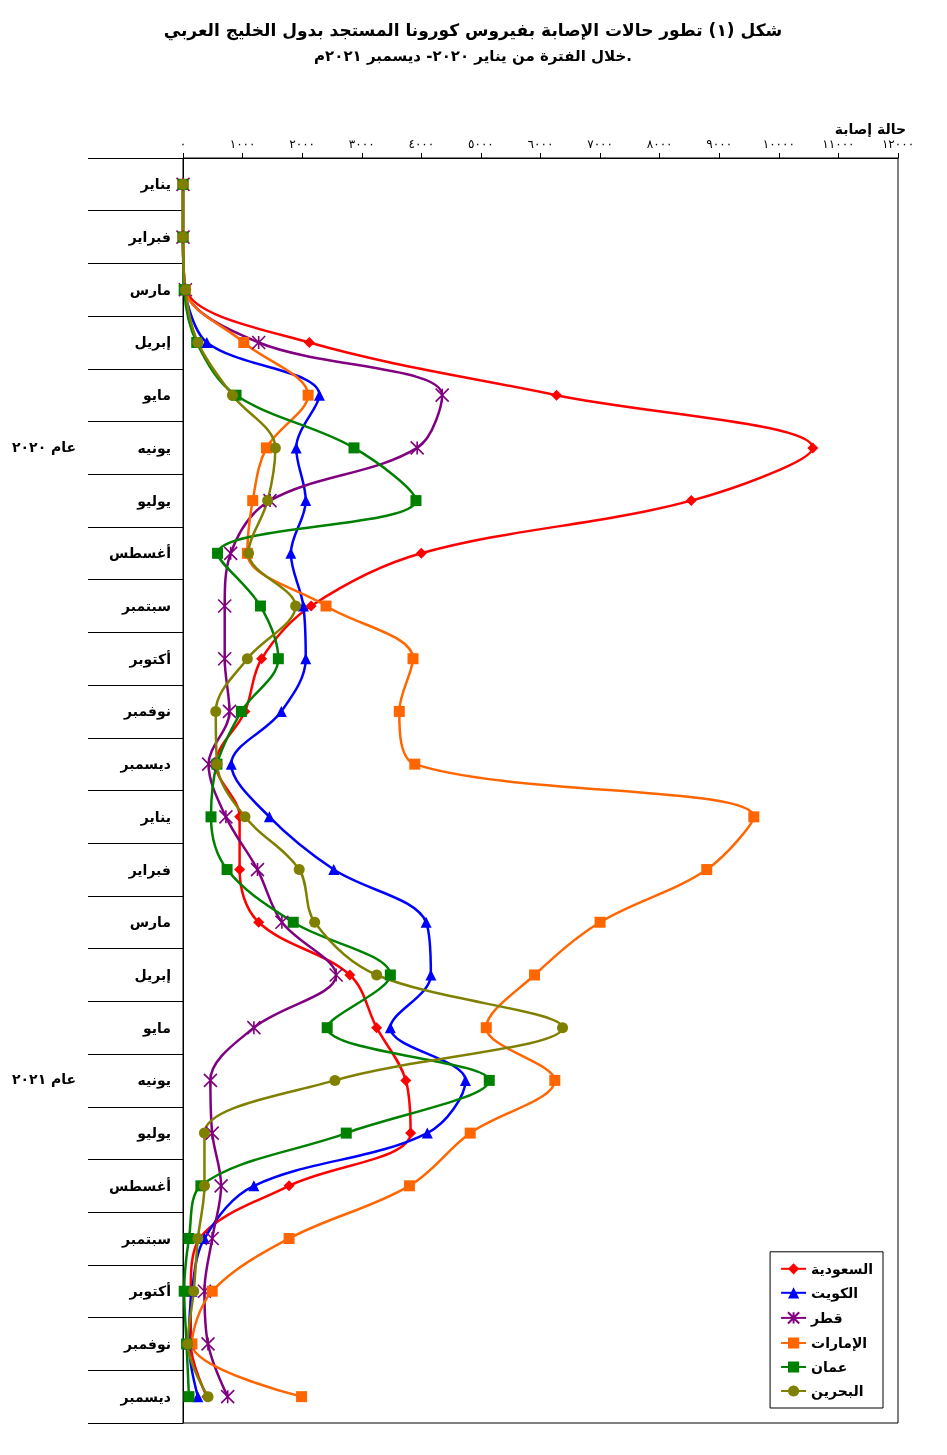 The width and height of the screenshot is (947, 1455). I want to click on legend-label: الكويت, so click(835, 1293).